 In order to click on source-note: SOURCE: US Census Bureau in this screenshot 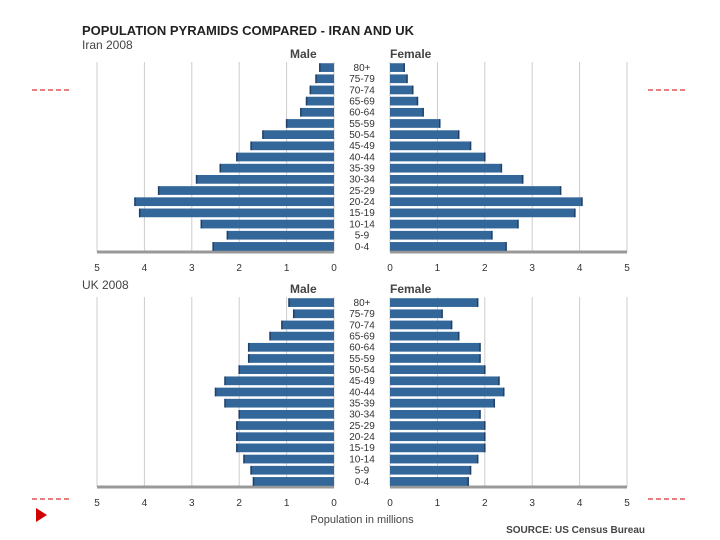, I will do `click(575, 530)`.